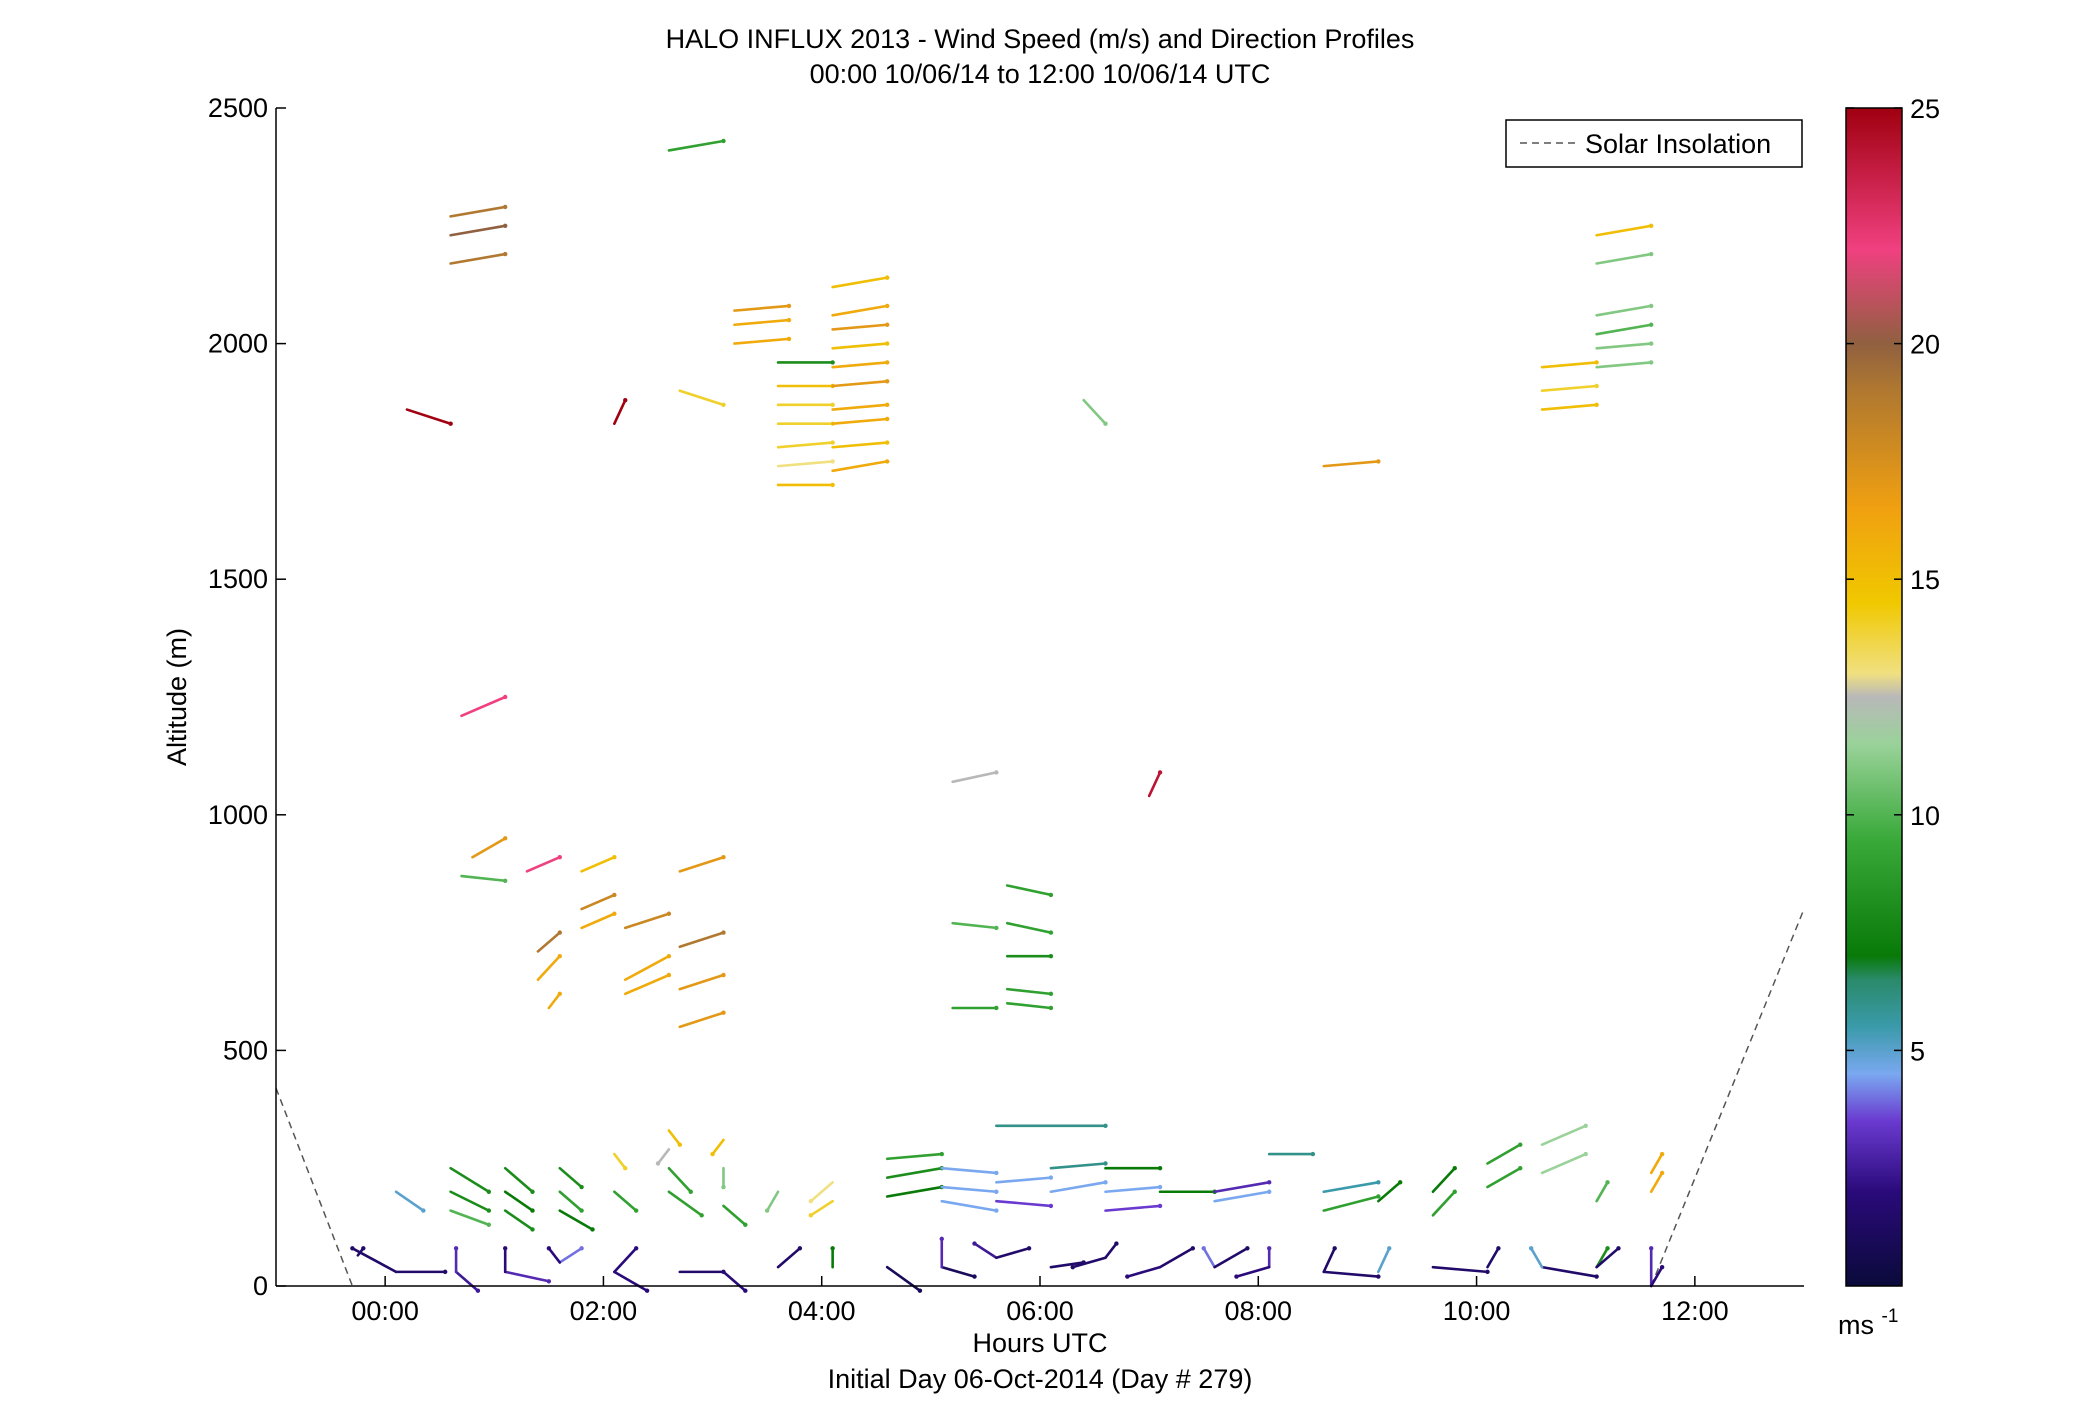 The width and height of the screenshot is (2098, 1425). Describe the element at coordinates (238, 344) in the screenshot. I see `y-tick-label: 2000` at that location.